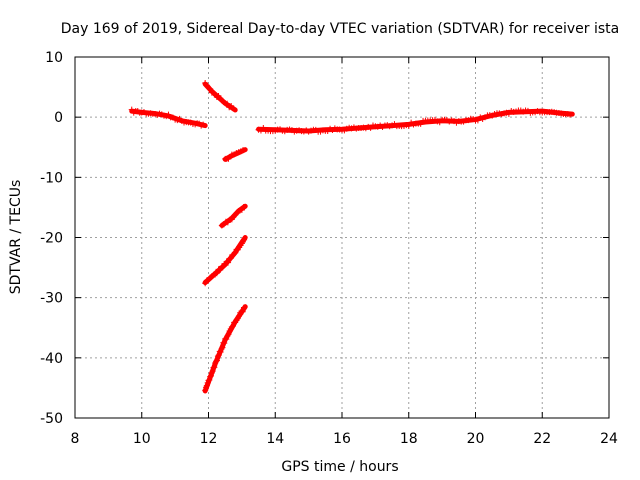 The image size is (640, 480). What do you see at coordinates (476, 439) in the screenshot?
I see `x-tick-label: 20` at bounding box center [476, 439].